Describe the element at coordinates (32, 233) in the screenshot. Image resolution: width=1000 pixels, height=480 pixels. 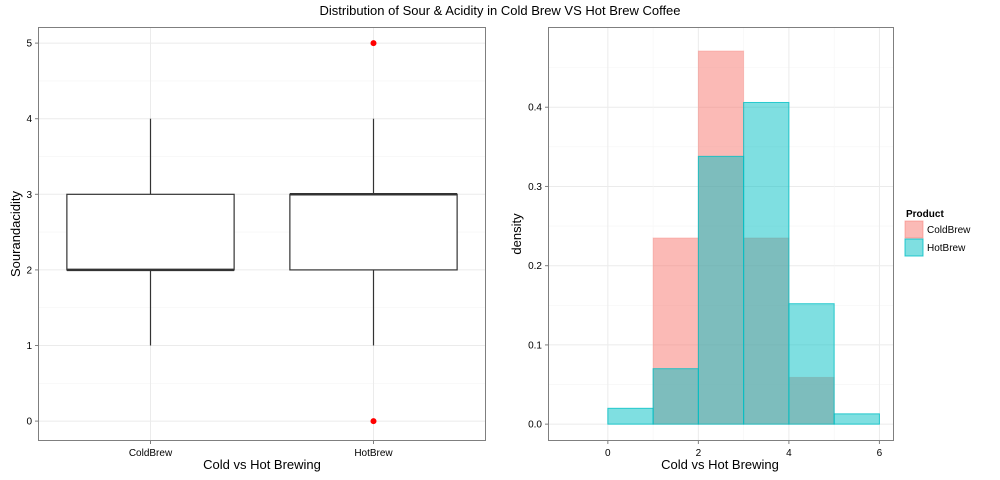
I see `boxplot-y-ticks: 0 1 2 3 4 5` at that location.